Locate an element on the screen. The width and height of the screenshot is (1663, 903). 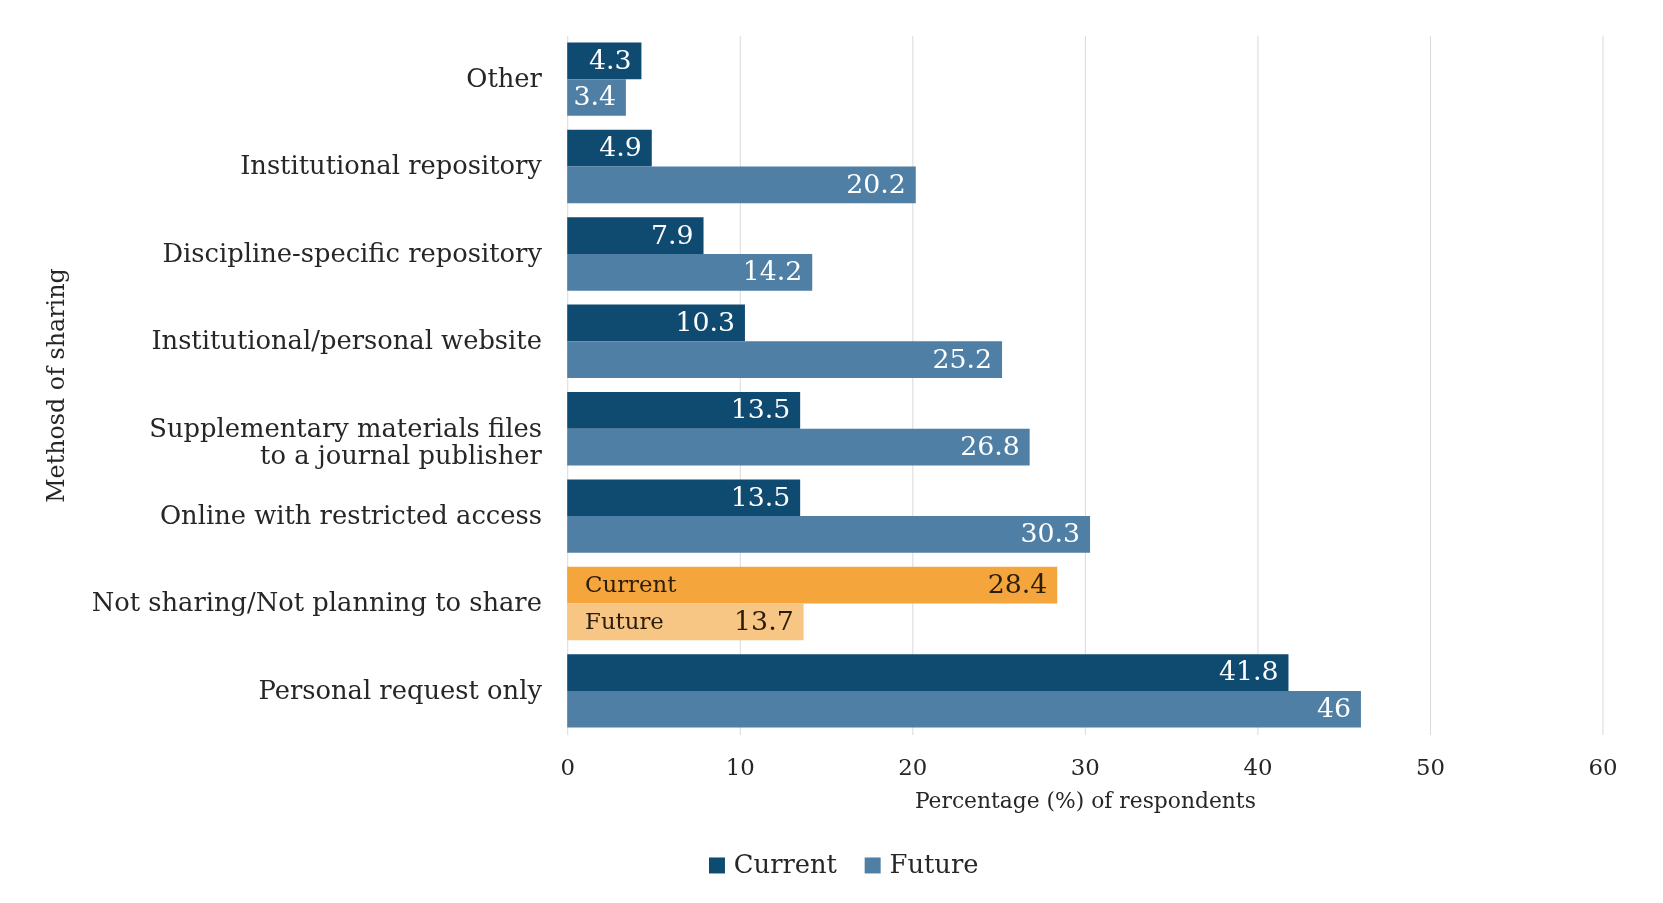
y-tick-label: Institutional repository is located at coordinates (391, 165).